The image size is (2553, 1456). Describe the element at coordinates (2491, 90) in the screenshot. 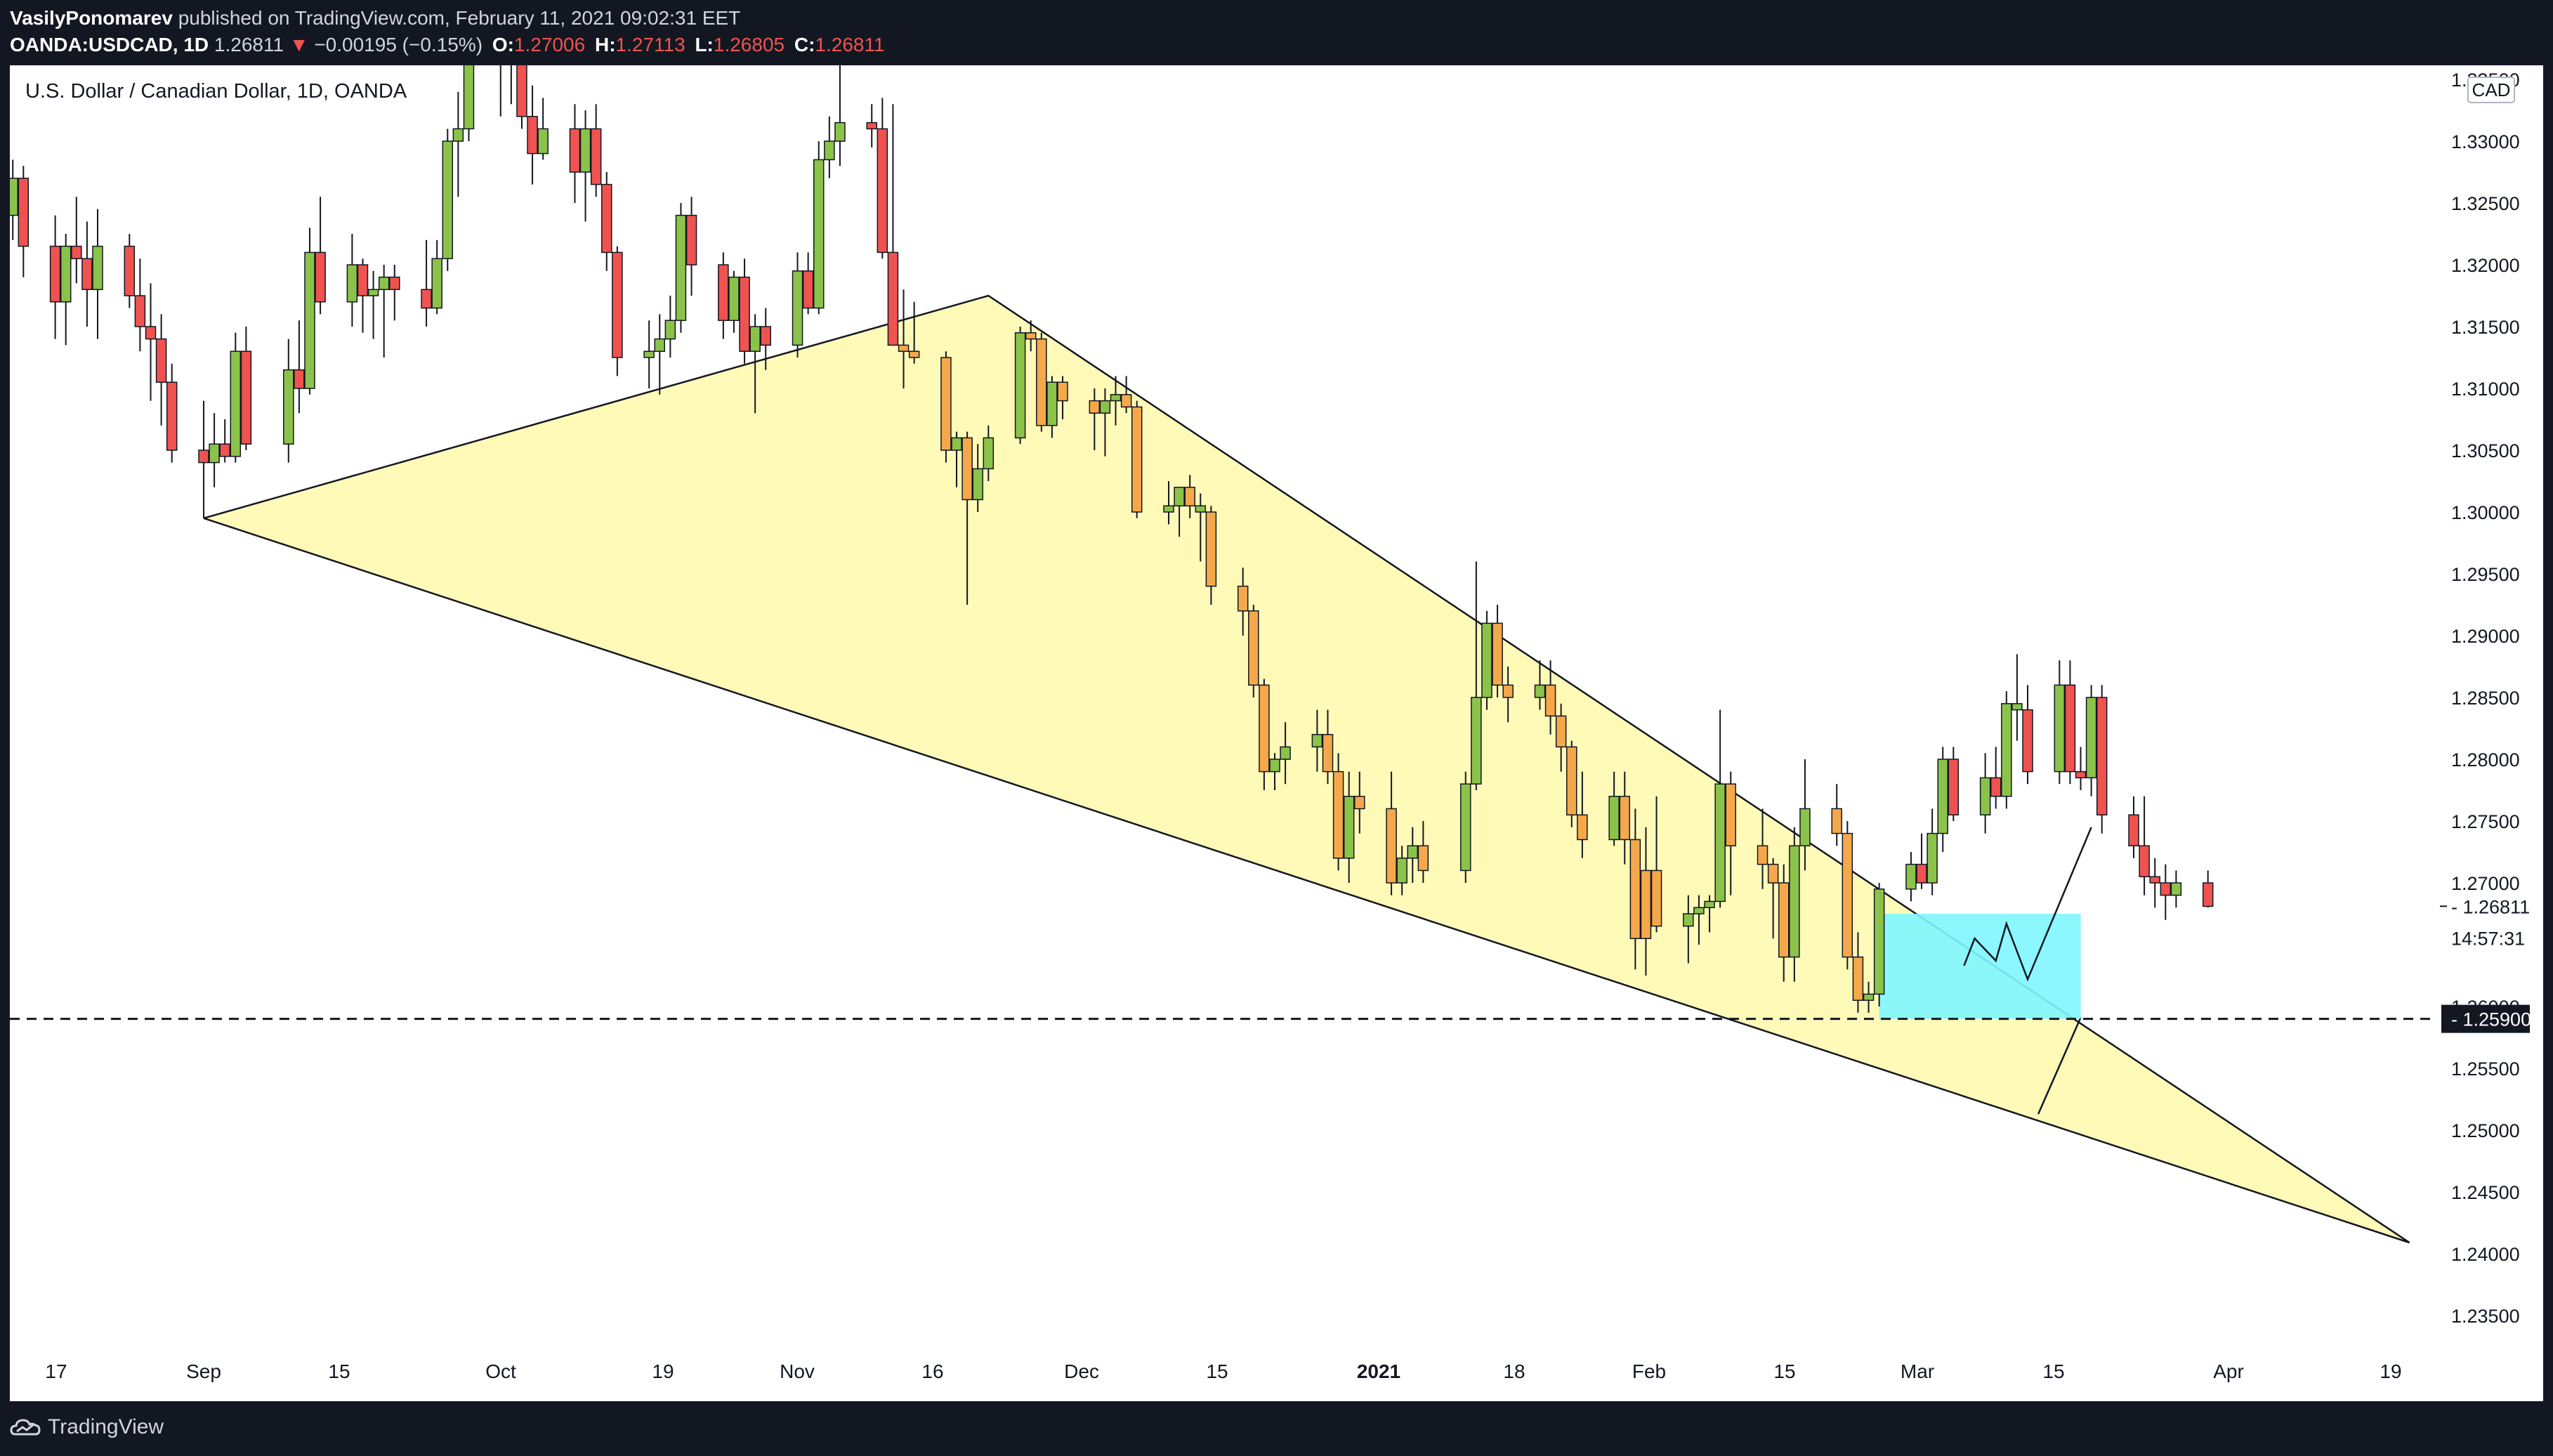

I see `currency-tag-box` at that location.